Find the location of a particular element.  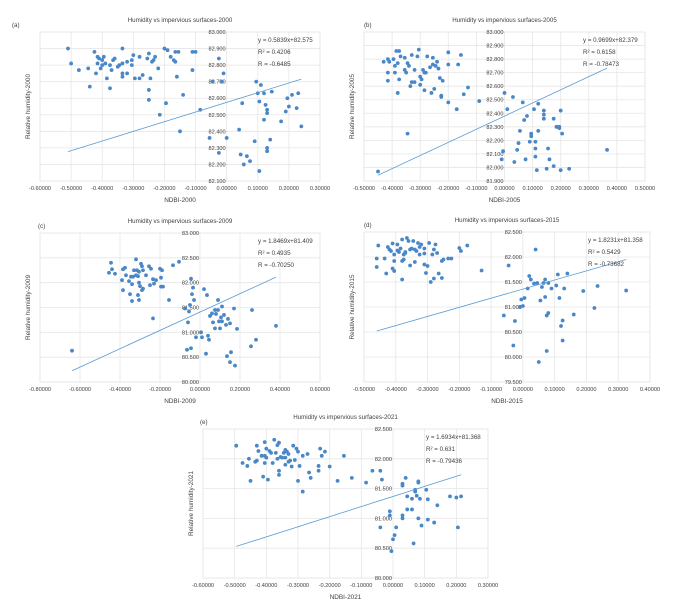

x-tick-label: -0.20000 is located at coordinates (448, 189).